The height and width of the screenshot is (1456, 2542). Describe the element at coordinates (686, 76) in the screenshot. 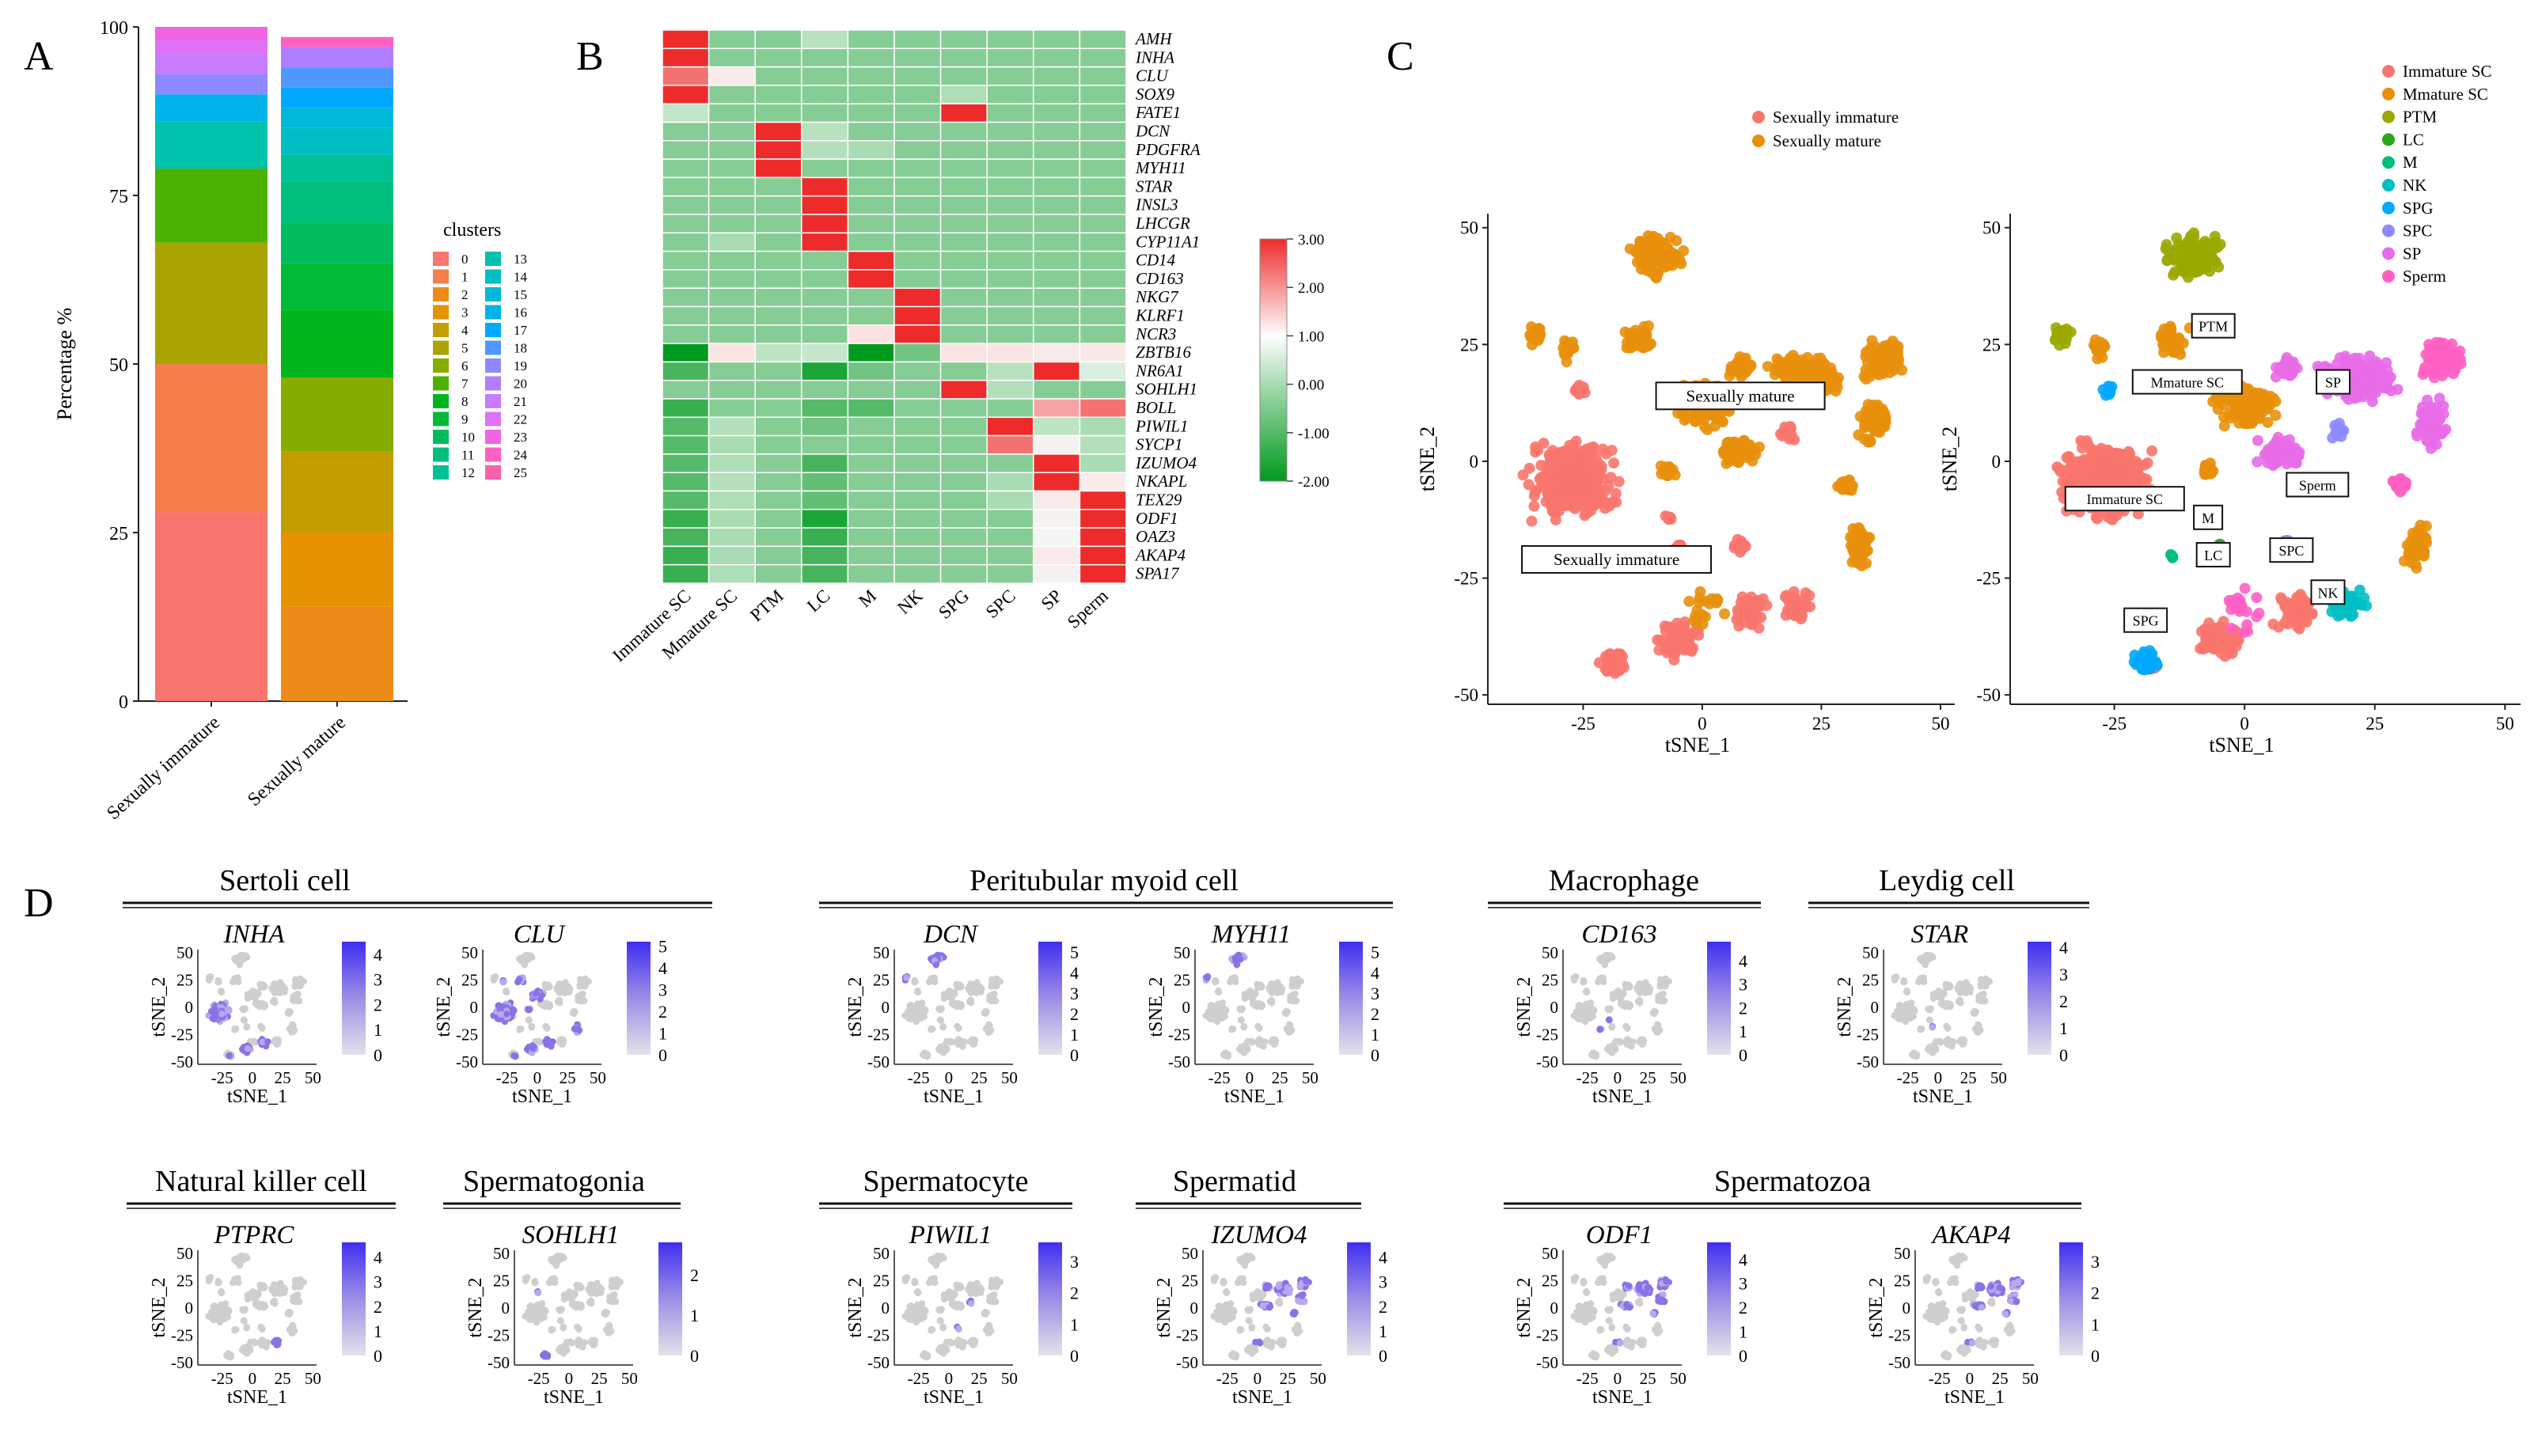

I see `panel-b-cell-clu-immature-sc` at that location.